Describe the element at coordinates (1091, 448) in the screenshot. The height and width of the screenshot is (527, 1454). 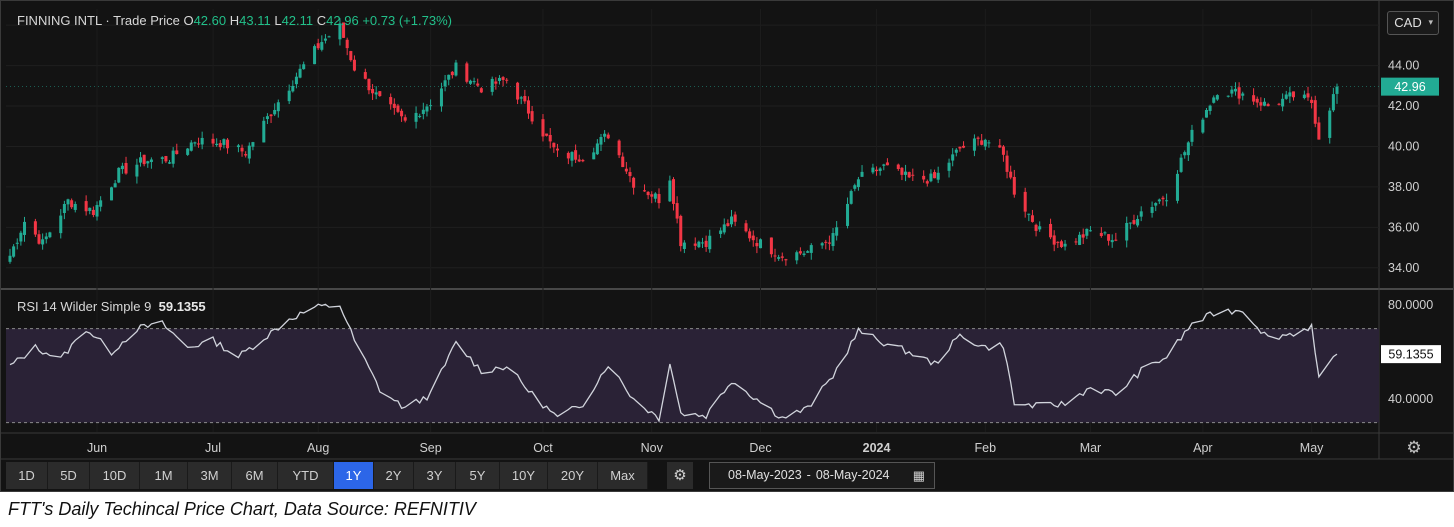
I see `x-tick-label: Mar` at that location.